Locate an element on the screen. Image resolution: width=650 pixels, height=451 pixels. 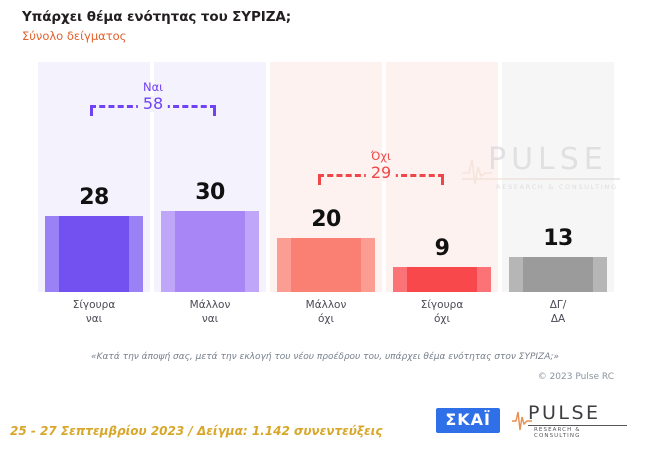
bracket-label-no: Όχι is located at coordinates (381, 156).